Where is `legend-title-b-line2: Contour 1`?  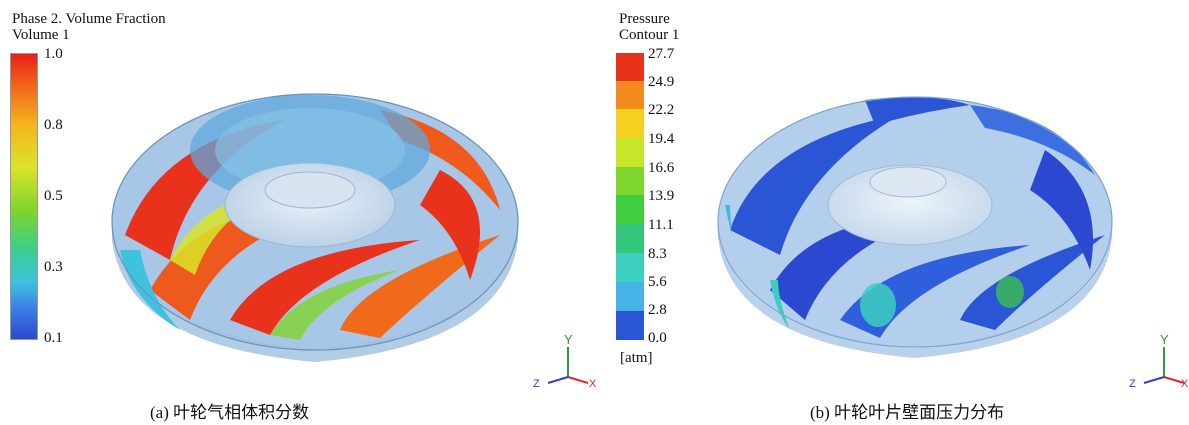 legend-title-b-line2: Contour 1 is located at coordinates (649, 35).